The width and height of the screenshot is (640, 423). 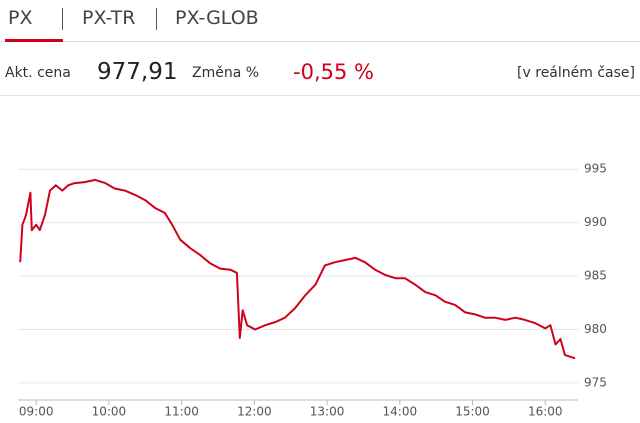 What do you see at coordinates (333, 72) in the screenshot?
I see `change: -0,55 %` at bounding box center [333, 72].